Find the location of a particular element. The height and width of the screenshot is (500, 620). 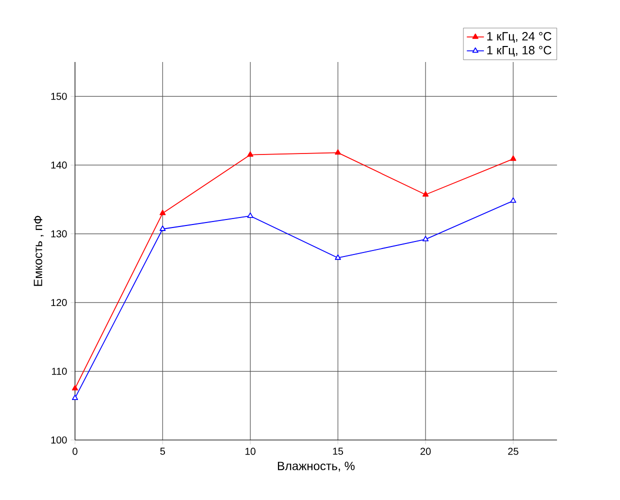

x-tick-label: 5 is located at coordinates (162, 451).